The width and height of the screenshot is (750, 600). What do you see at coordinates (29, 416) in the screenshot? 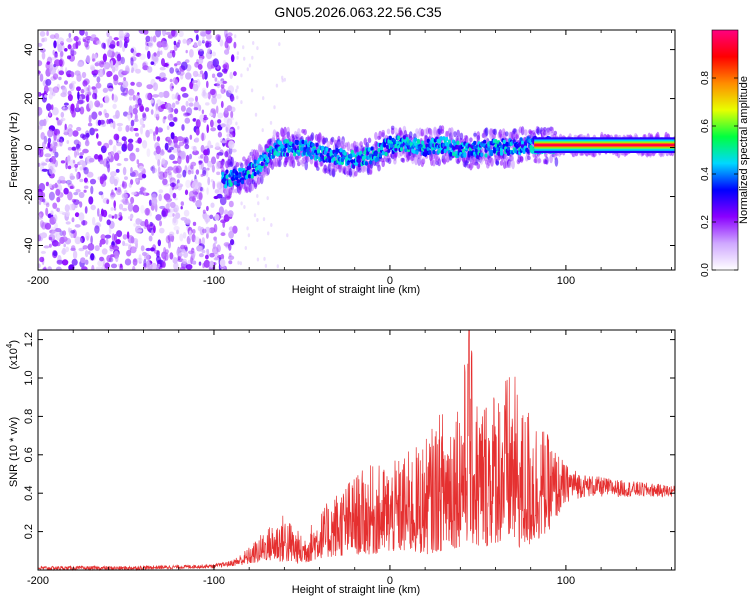
I see `y-tick-label: 0.8` at bounding box center [29, 416].